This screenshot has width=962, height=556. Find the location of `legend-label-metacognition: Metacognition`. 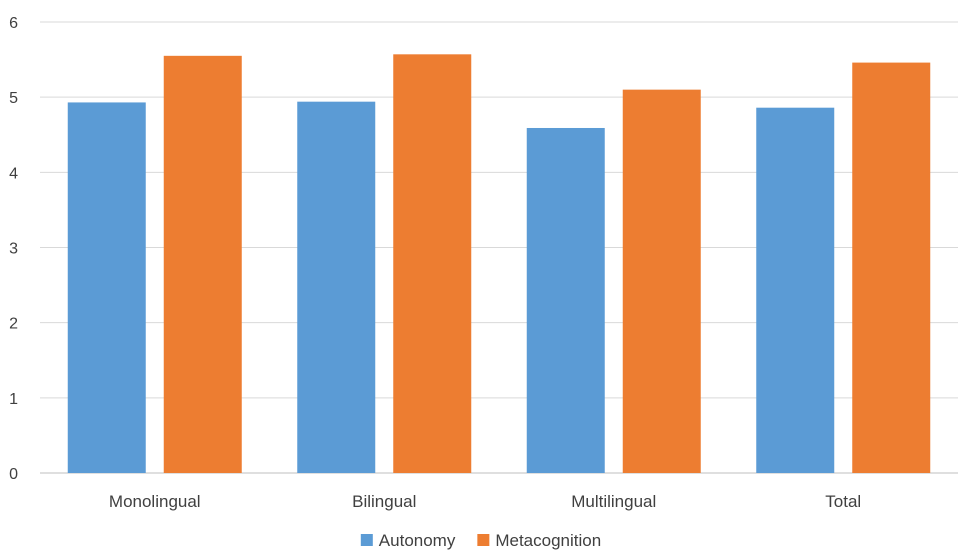

legend-label-metacognition: Metacognition is located at coordinates (548, 540).